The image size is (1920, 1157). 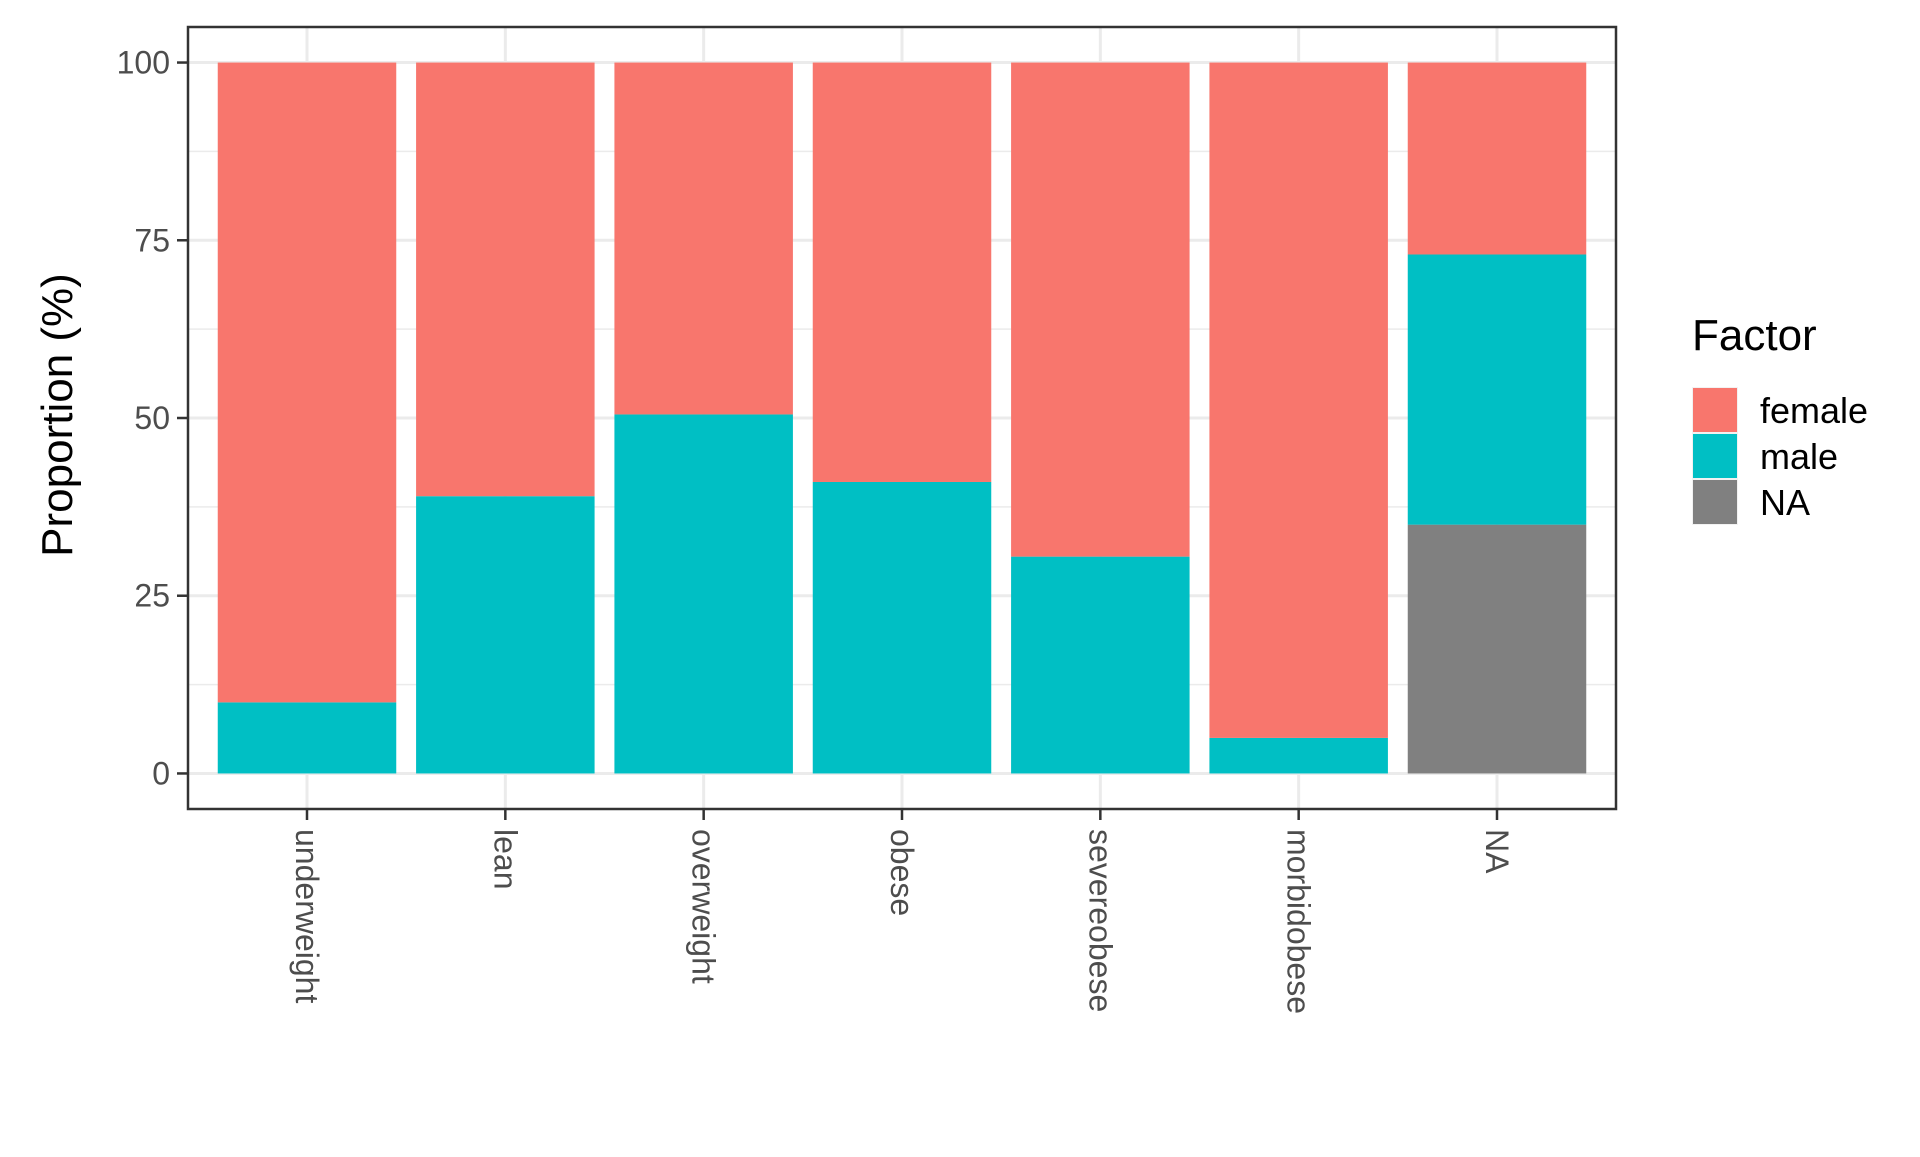 What do you see at coordinates (1497, 389) in the screenshot?
I see `bar-male-na: male / NA: 38%` at bounding box center [1497, 389].